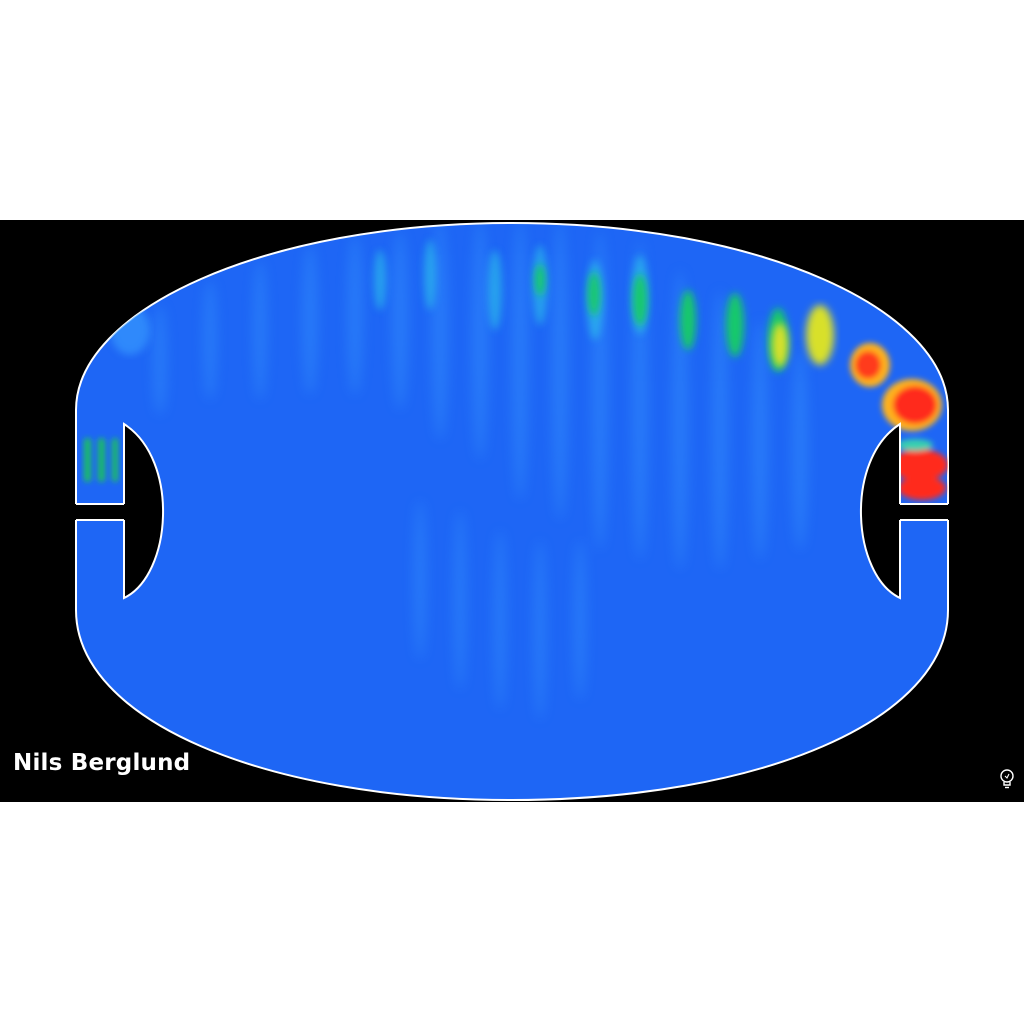 The image size is (1024, 1024). I want to click on author-watermark: Nils Berglund, so click(102, 763).